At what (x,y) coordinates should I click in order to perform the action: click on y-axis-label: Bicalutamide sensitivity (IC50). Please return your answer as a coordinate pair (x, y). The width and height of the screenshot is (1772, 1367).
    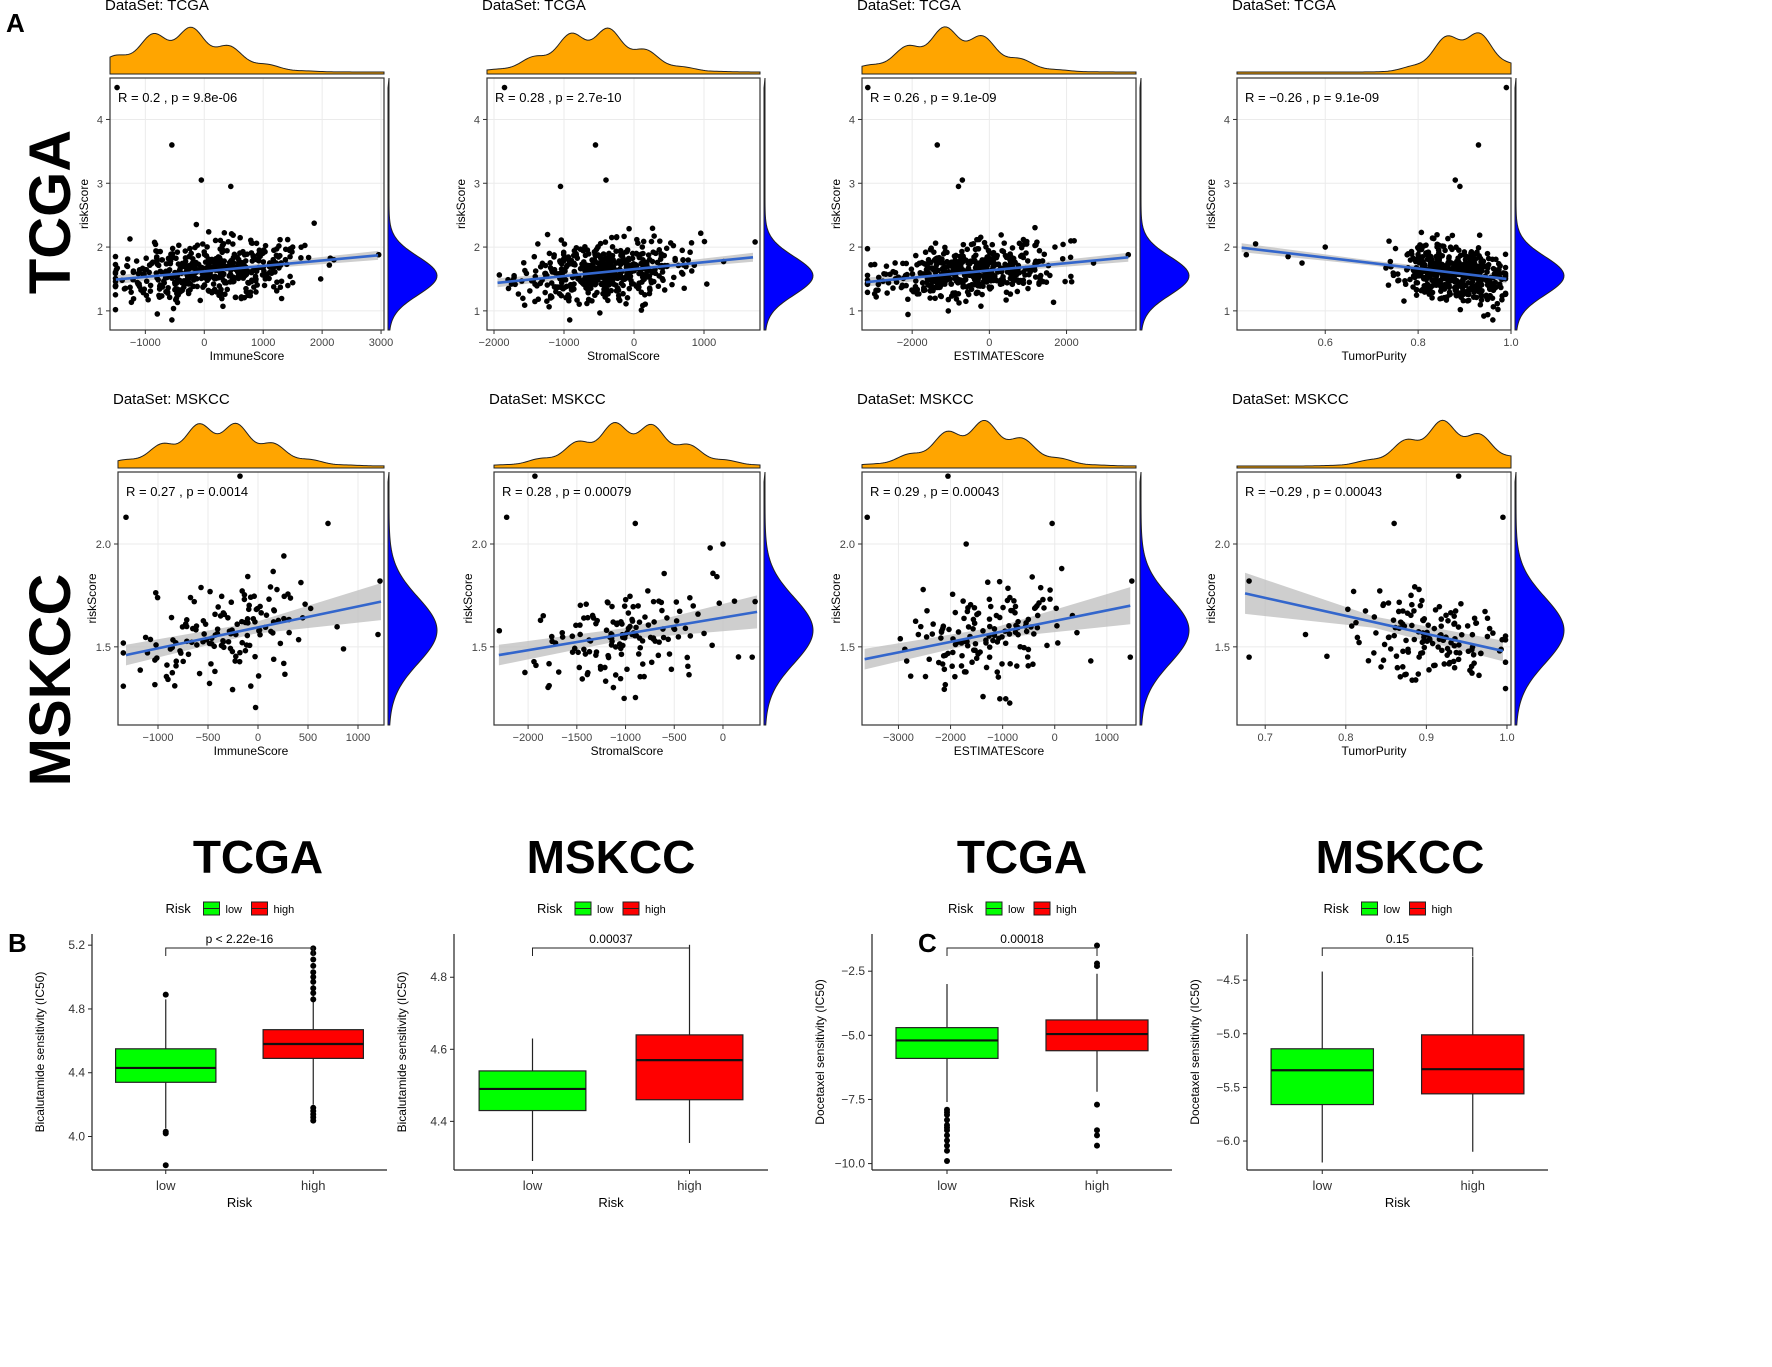
    Looking at the image, I should click on (40, 1052).